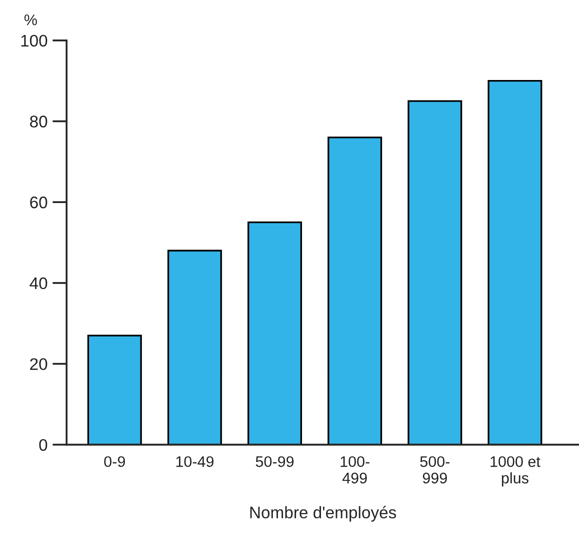  I want to click on x-tick-label: 50-99, so click(275, 462).